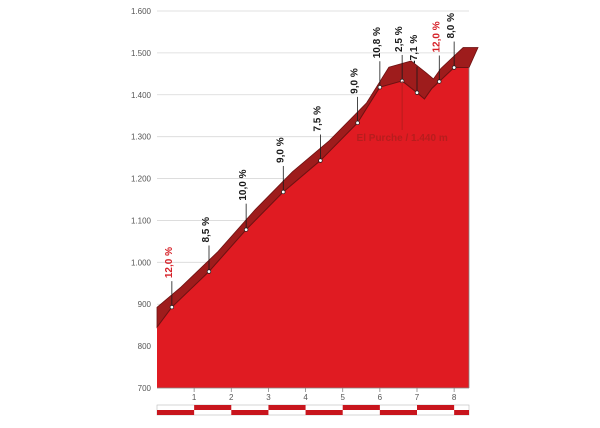 This screenshot has height=428, width=600. What do you see at coordinates (141, 53) in the screenshot?
I see `y-tick-label: 1.500` at bounding box center [141, 53].